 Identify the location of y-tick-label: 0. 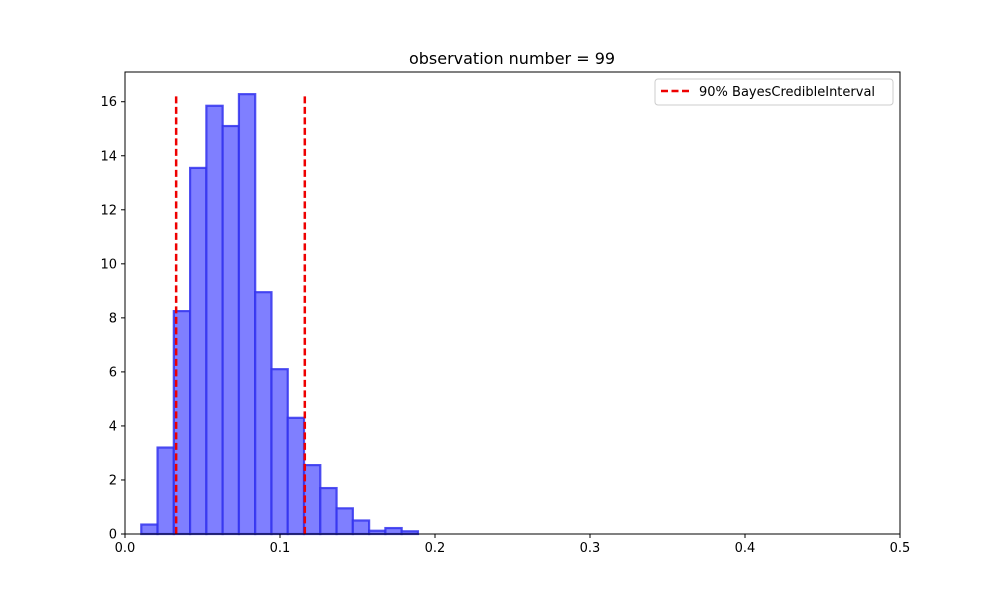
(113, 535).